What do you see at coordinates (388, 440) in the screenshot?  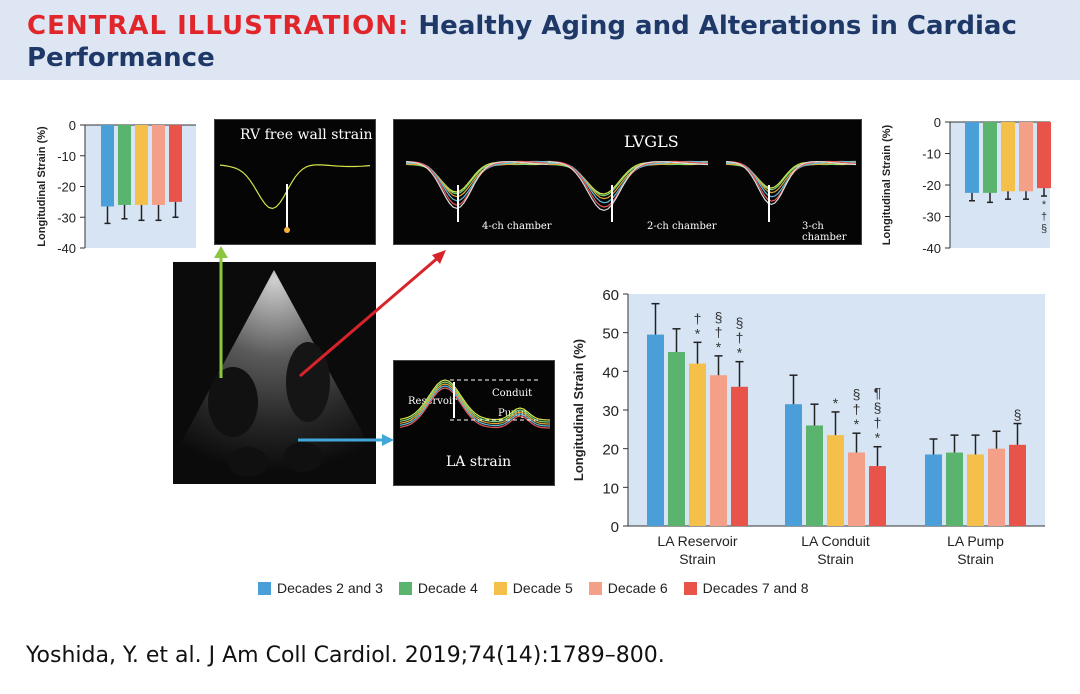 I see `blue-arrowhead` at bounding box center [388, 440].